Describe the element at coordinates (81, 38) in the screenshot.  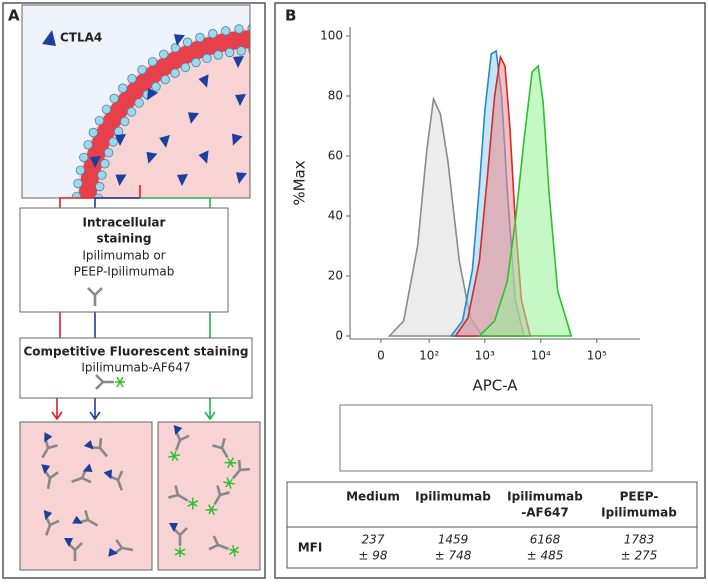
I see `legend-label: CTLA4` at that location.